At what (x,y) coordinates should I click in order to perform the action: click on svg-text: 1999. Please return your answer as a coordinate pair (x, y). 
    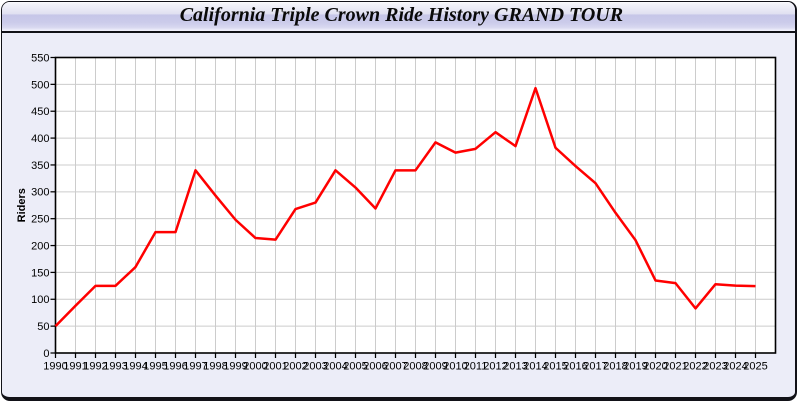
    Looking at the image, I should click on (235, 367).